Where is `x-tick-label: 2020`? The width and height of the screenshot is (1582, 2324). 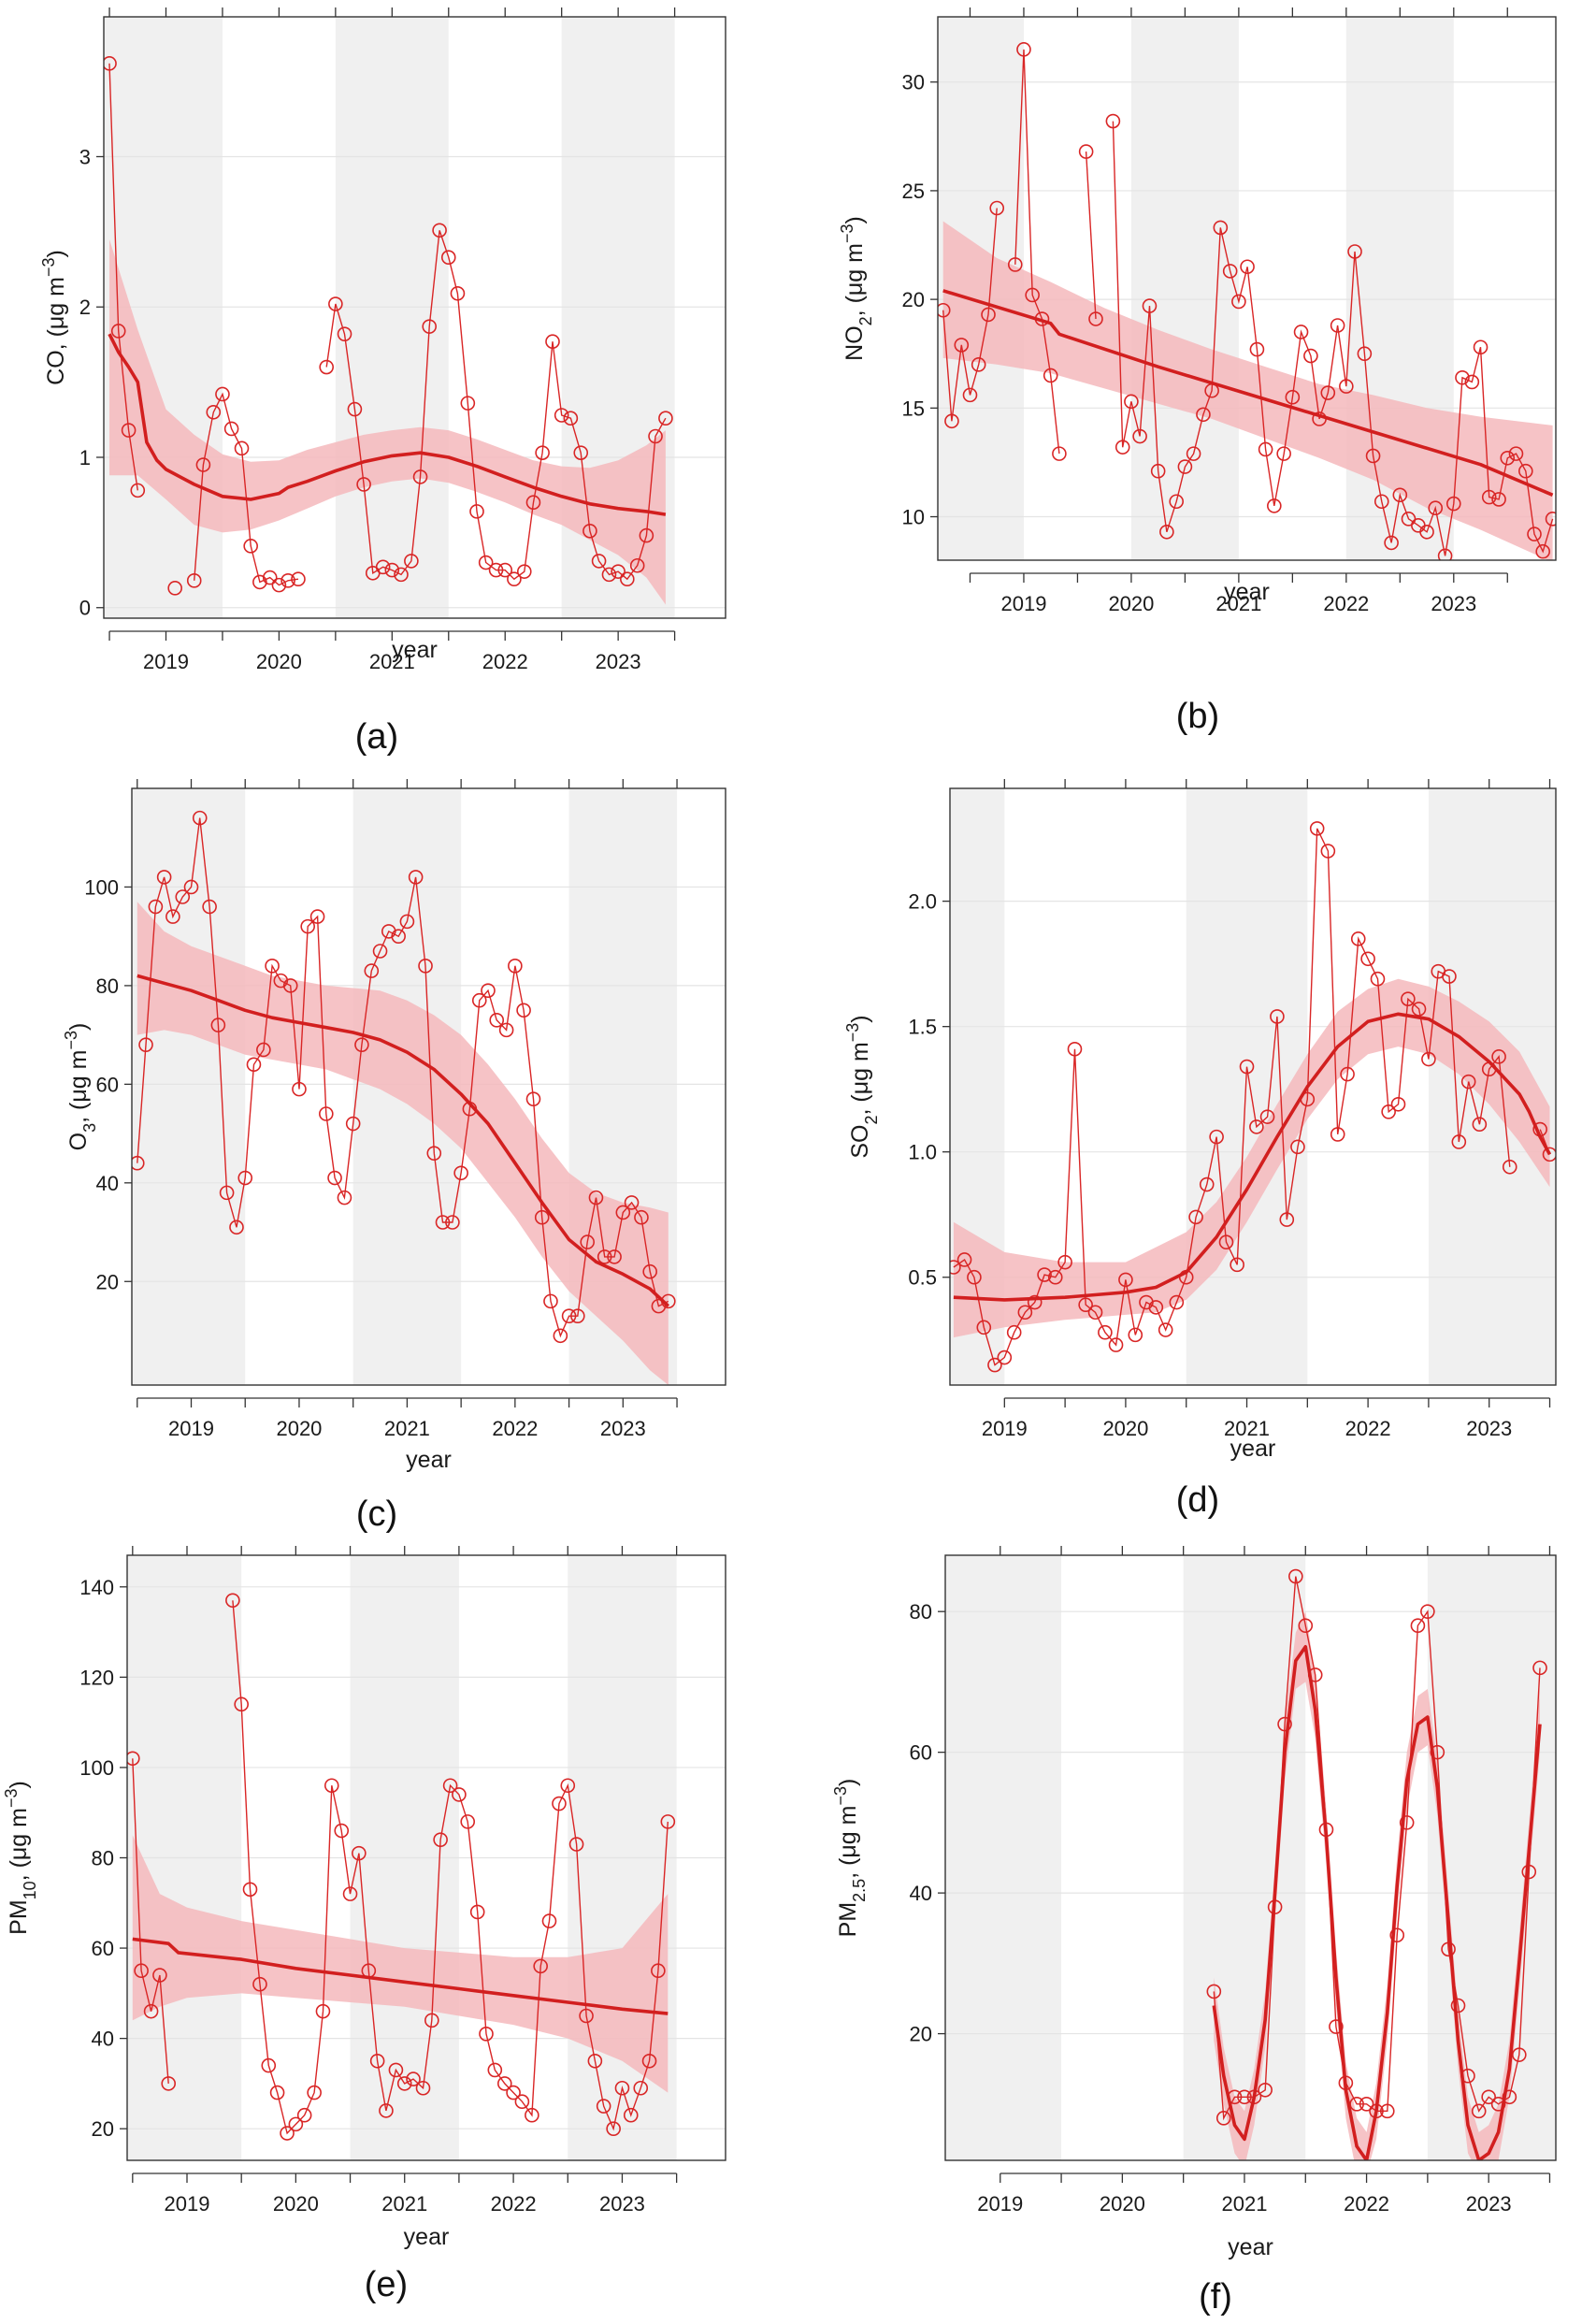
x-tick-label: 2020 is located at coordinates (1125, 1428).